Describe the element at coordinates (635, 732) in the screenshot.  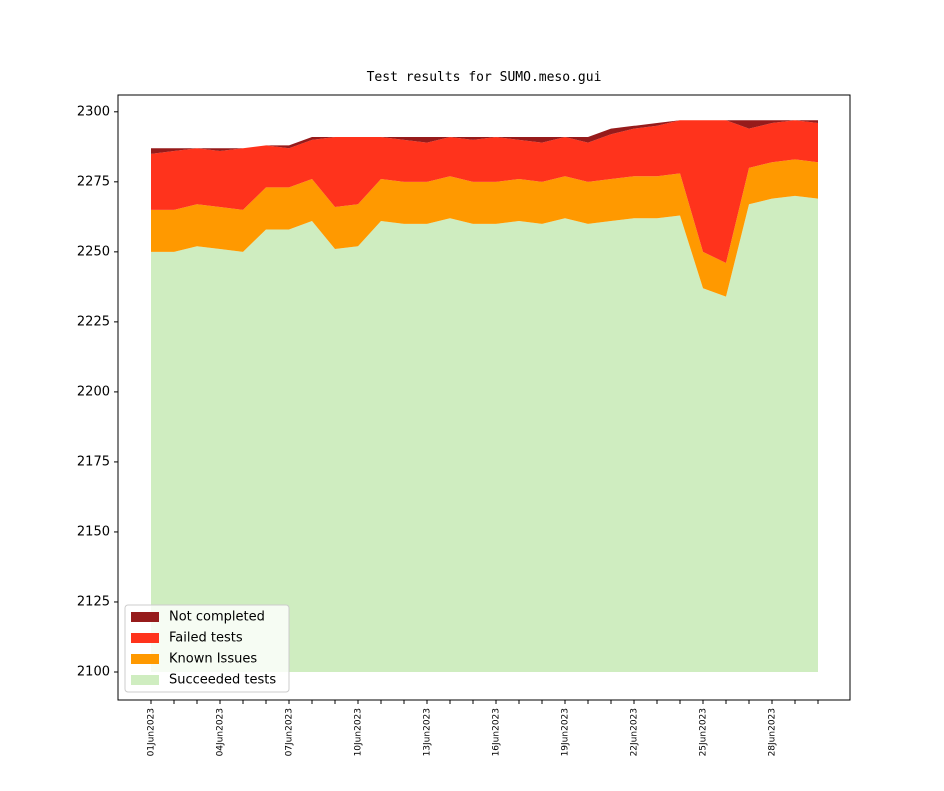
I see `x-tick-label: 22Jun2023` at that location.